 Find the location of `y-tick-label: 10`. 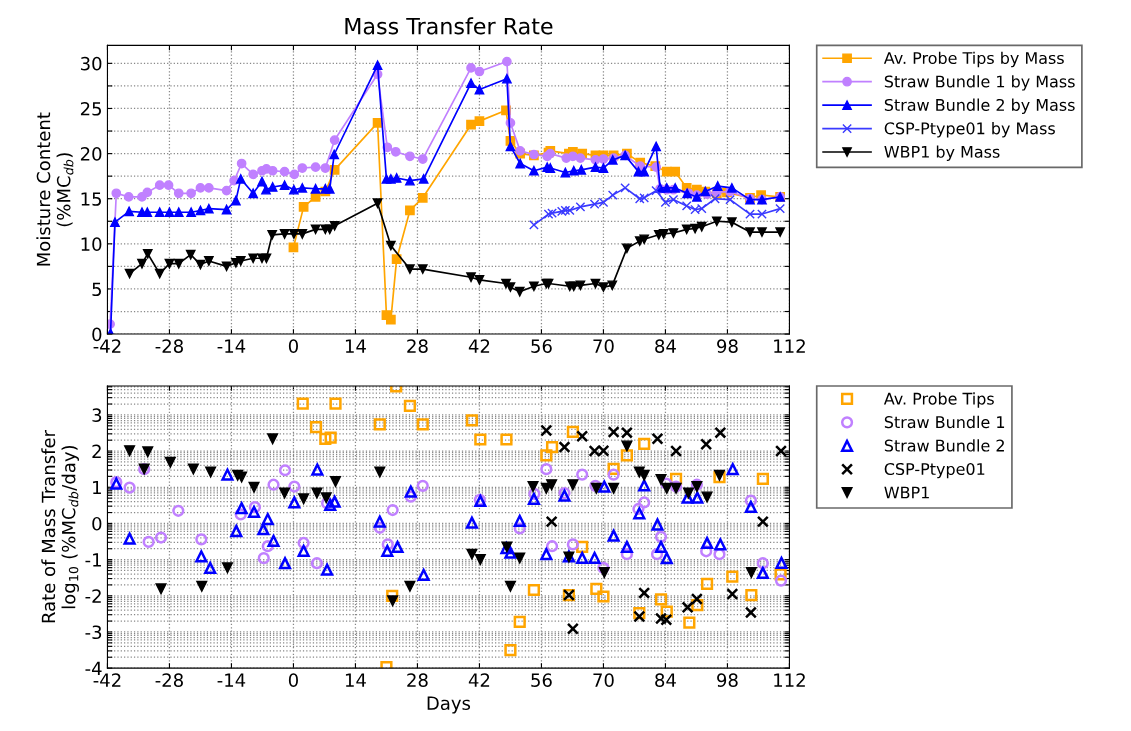

y-tick-label: 10 is located at coordinates (91, 244).